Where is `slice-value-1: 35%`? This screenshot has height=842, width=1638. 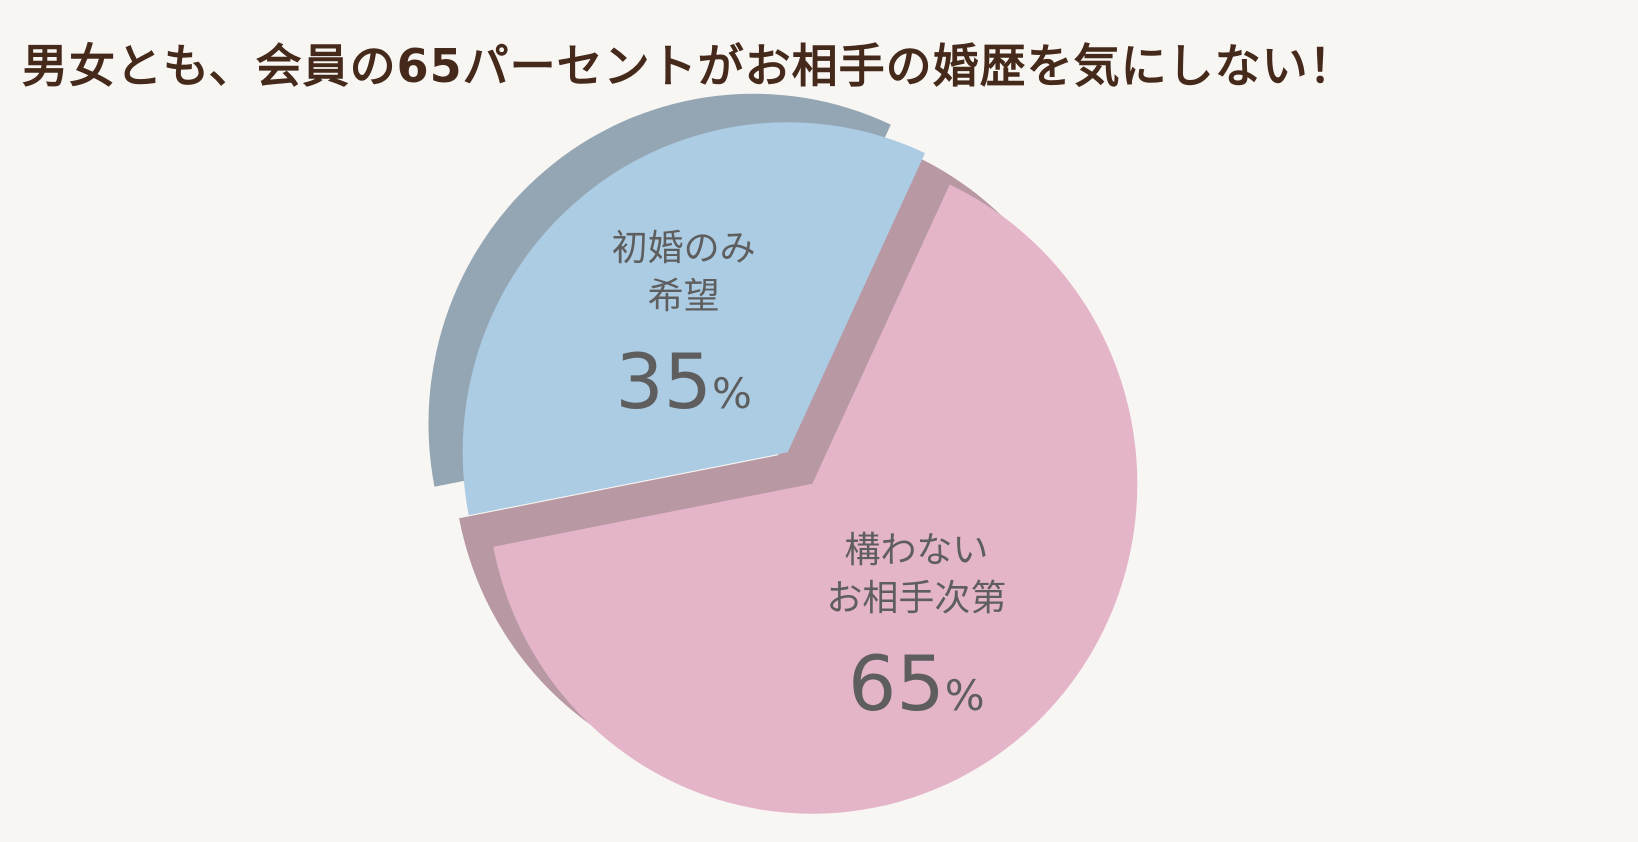 slice-value-1: 35% is located at coordinates (683, 381).